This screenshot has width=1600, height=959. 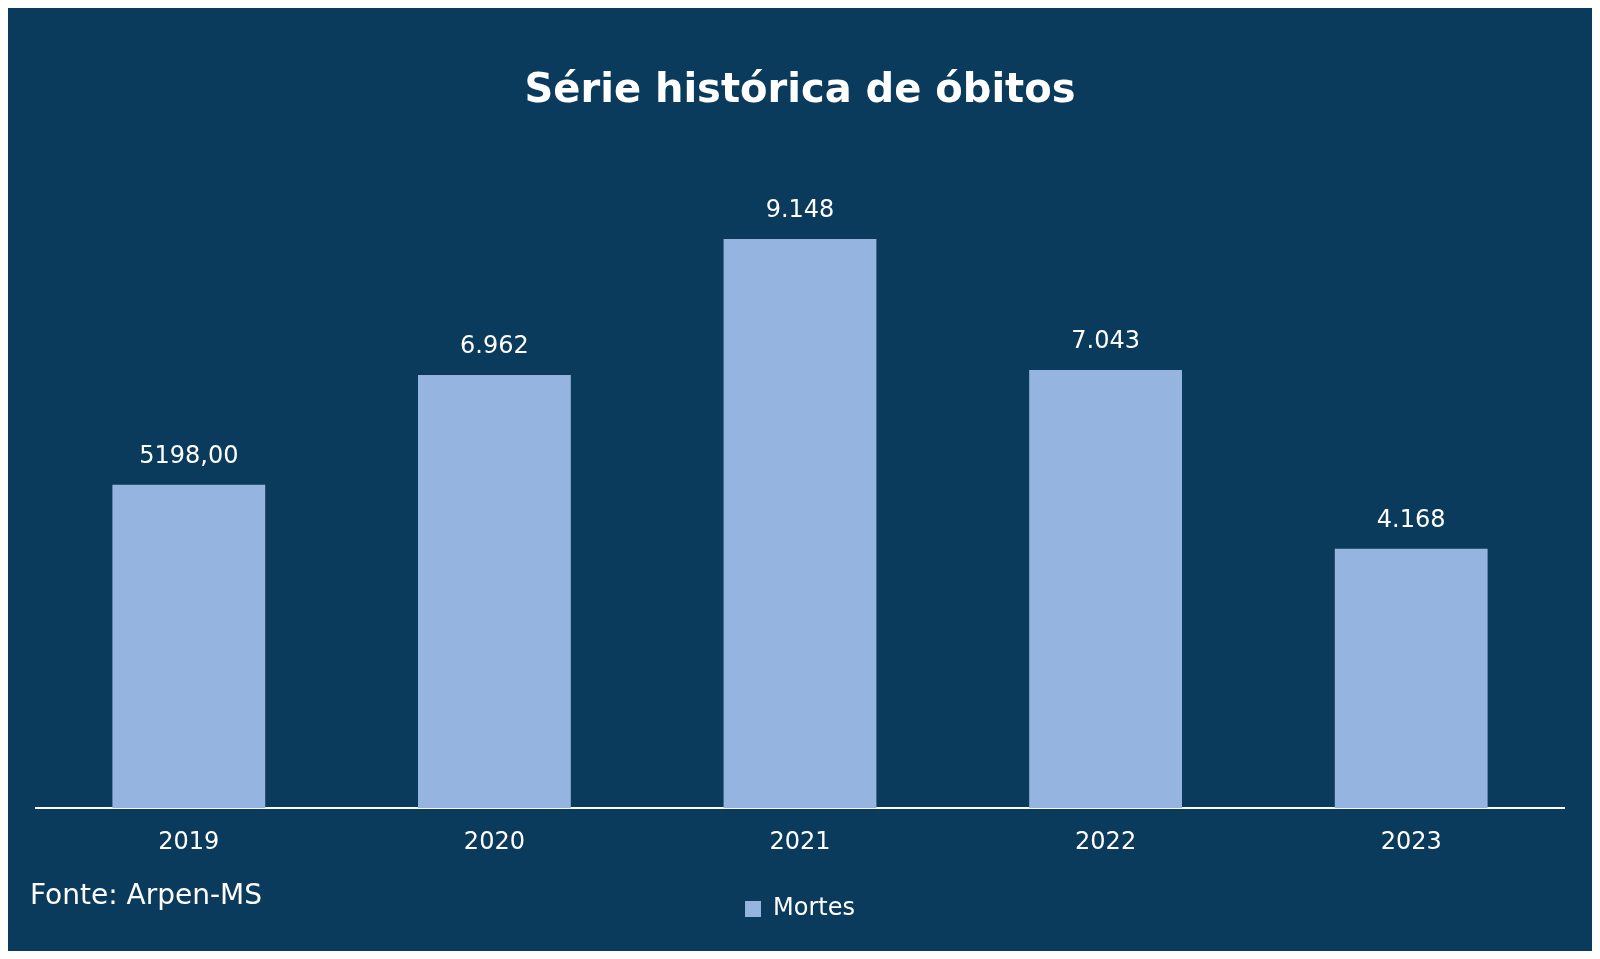 I want to click on x-tick-label: 2022, so click(x=1106, y=840).